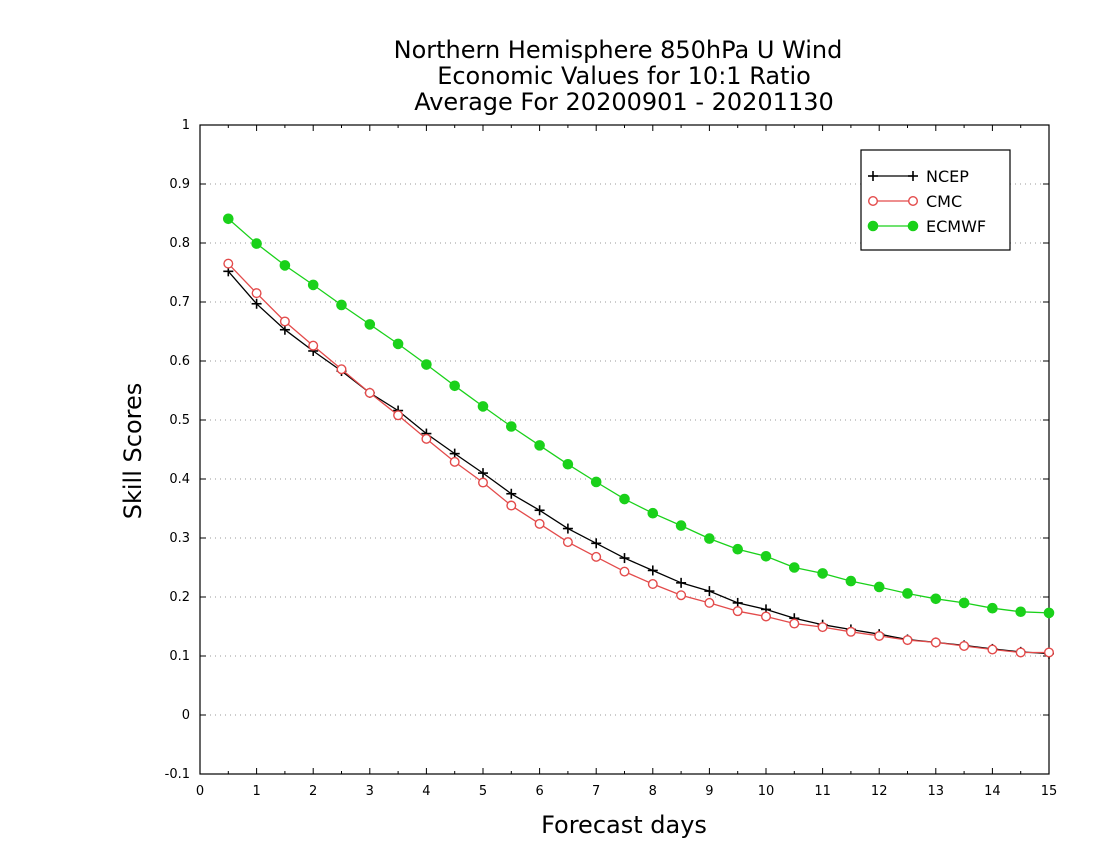 The height and width of the screenshot is (850, 1100). I want to click on y-axis-label: Skill Scores, so click(133, 451).